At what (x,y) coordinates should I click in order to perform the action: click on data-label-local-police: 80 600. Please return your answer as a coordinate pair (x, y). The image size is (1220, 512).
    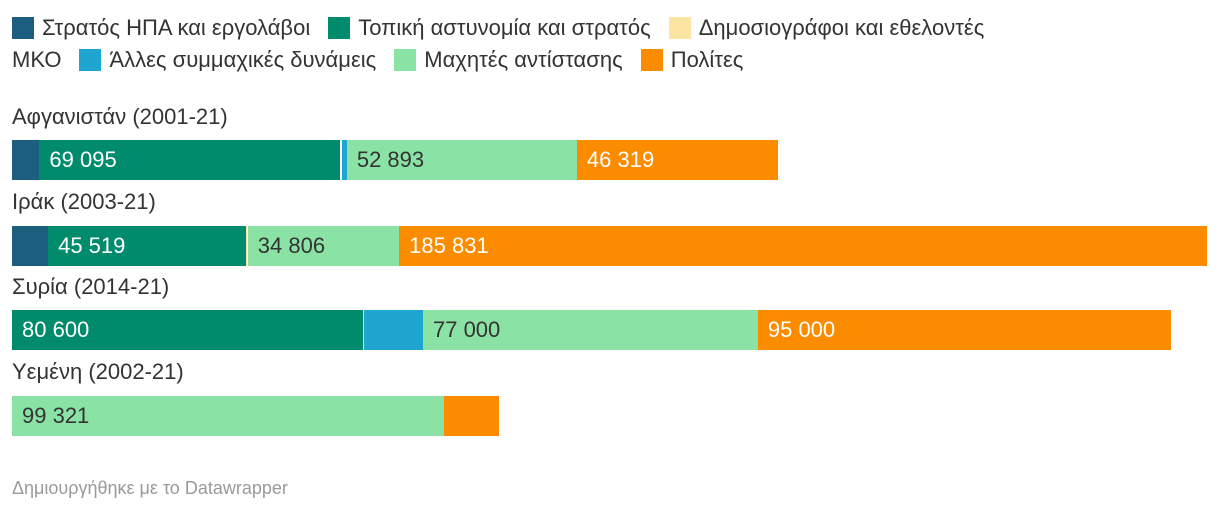
    Looking at the image, I should click on (56, 329).